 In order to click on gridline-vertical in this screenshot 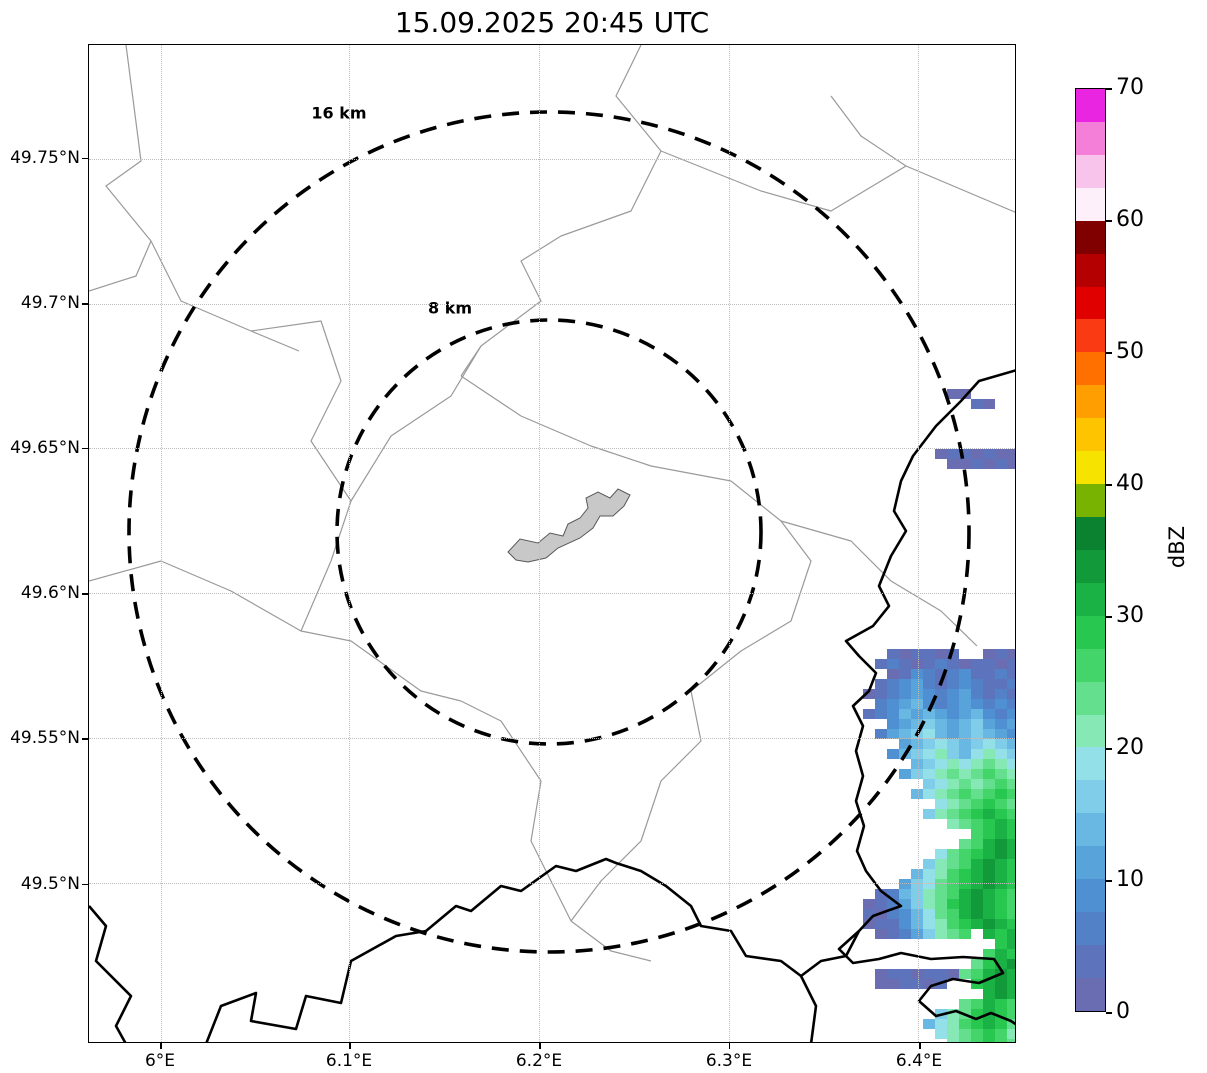, I will do `click(161, 543)`.